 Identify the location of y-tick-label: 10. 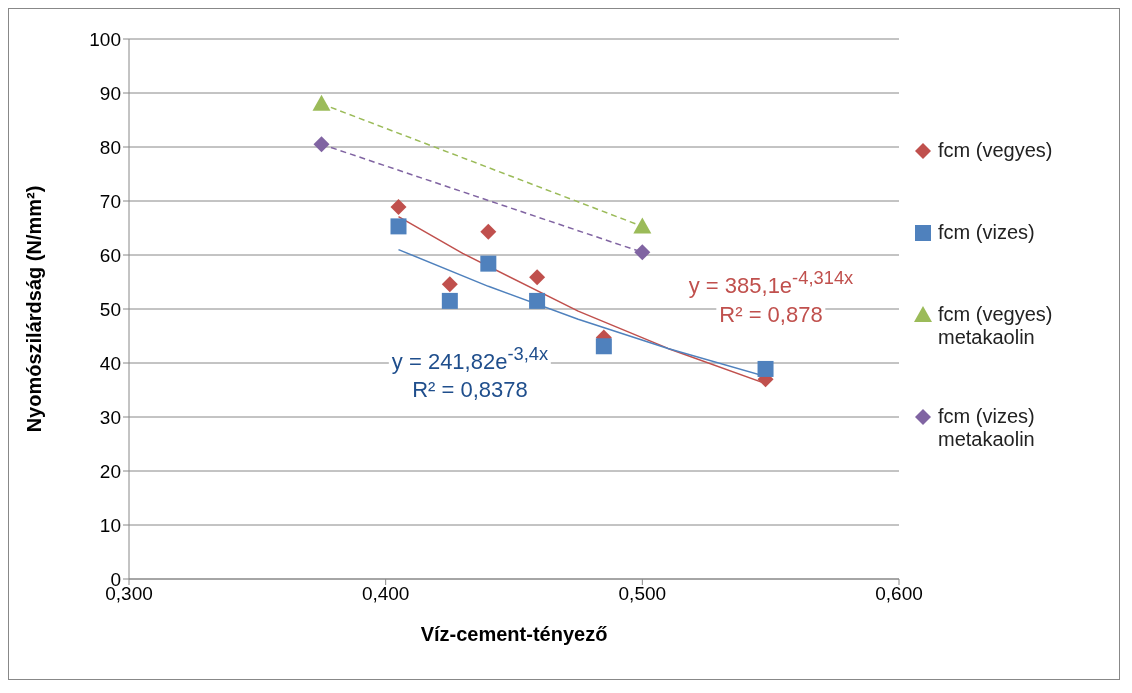
(110, 525).